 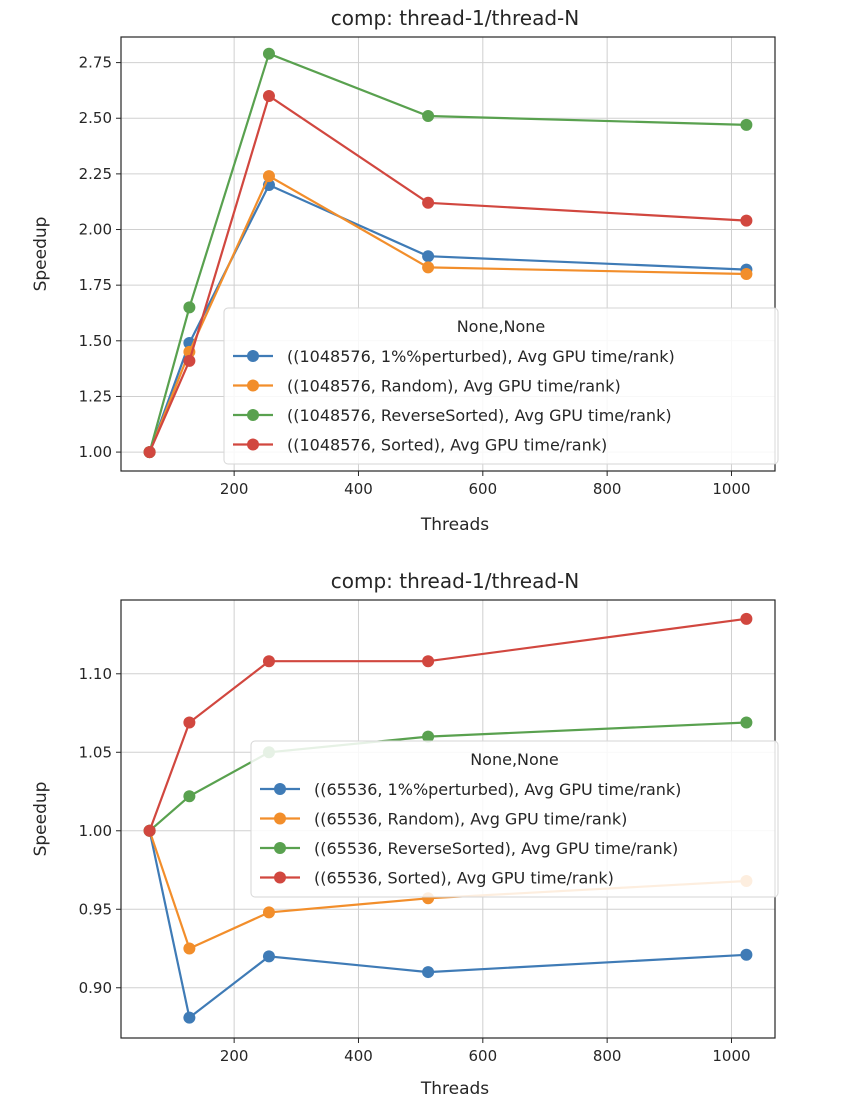 I want to click on y-tick-label: 0.95, so click(x=95, y=909).